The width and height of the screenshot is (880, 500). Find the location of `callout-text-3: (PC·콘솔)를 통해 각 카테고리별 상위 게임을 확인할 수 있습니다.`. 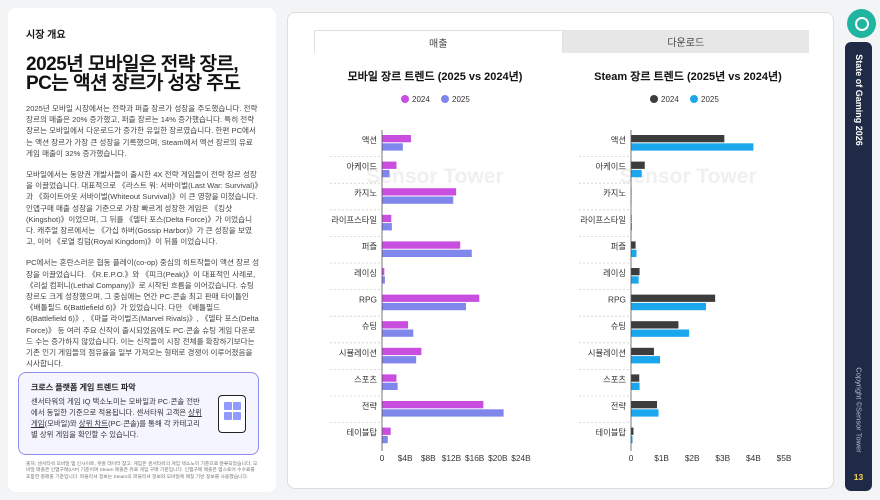

callout-text-3: (PC·콘솔)를 통해 각 카테고리별 상위 게임을 확인할 수 있습니다. is located at coordinates (115, 429).